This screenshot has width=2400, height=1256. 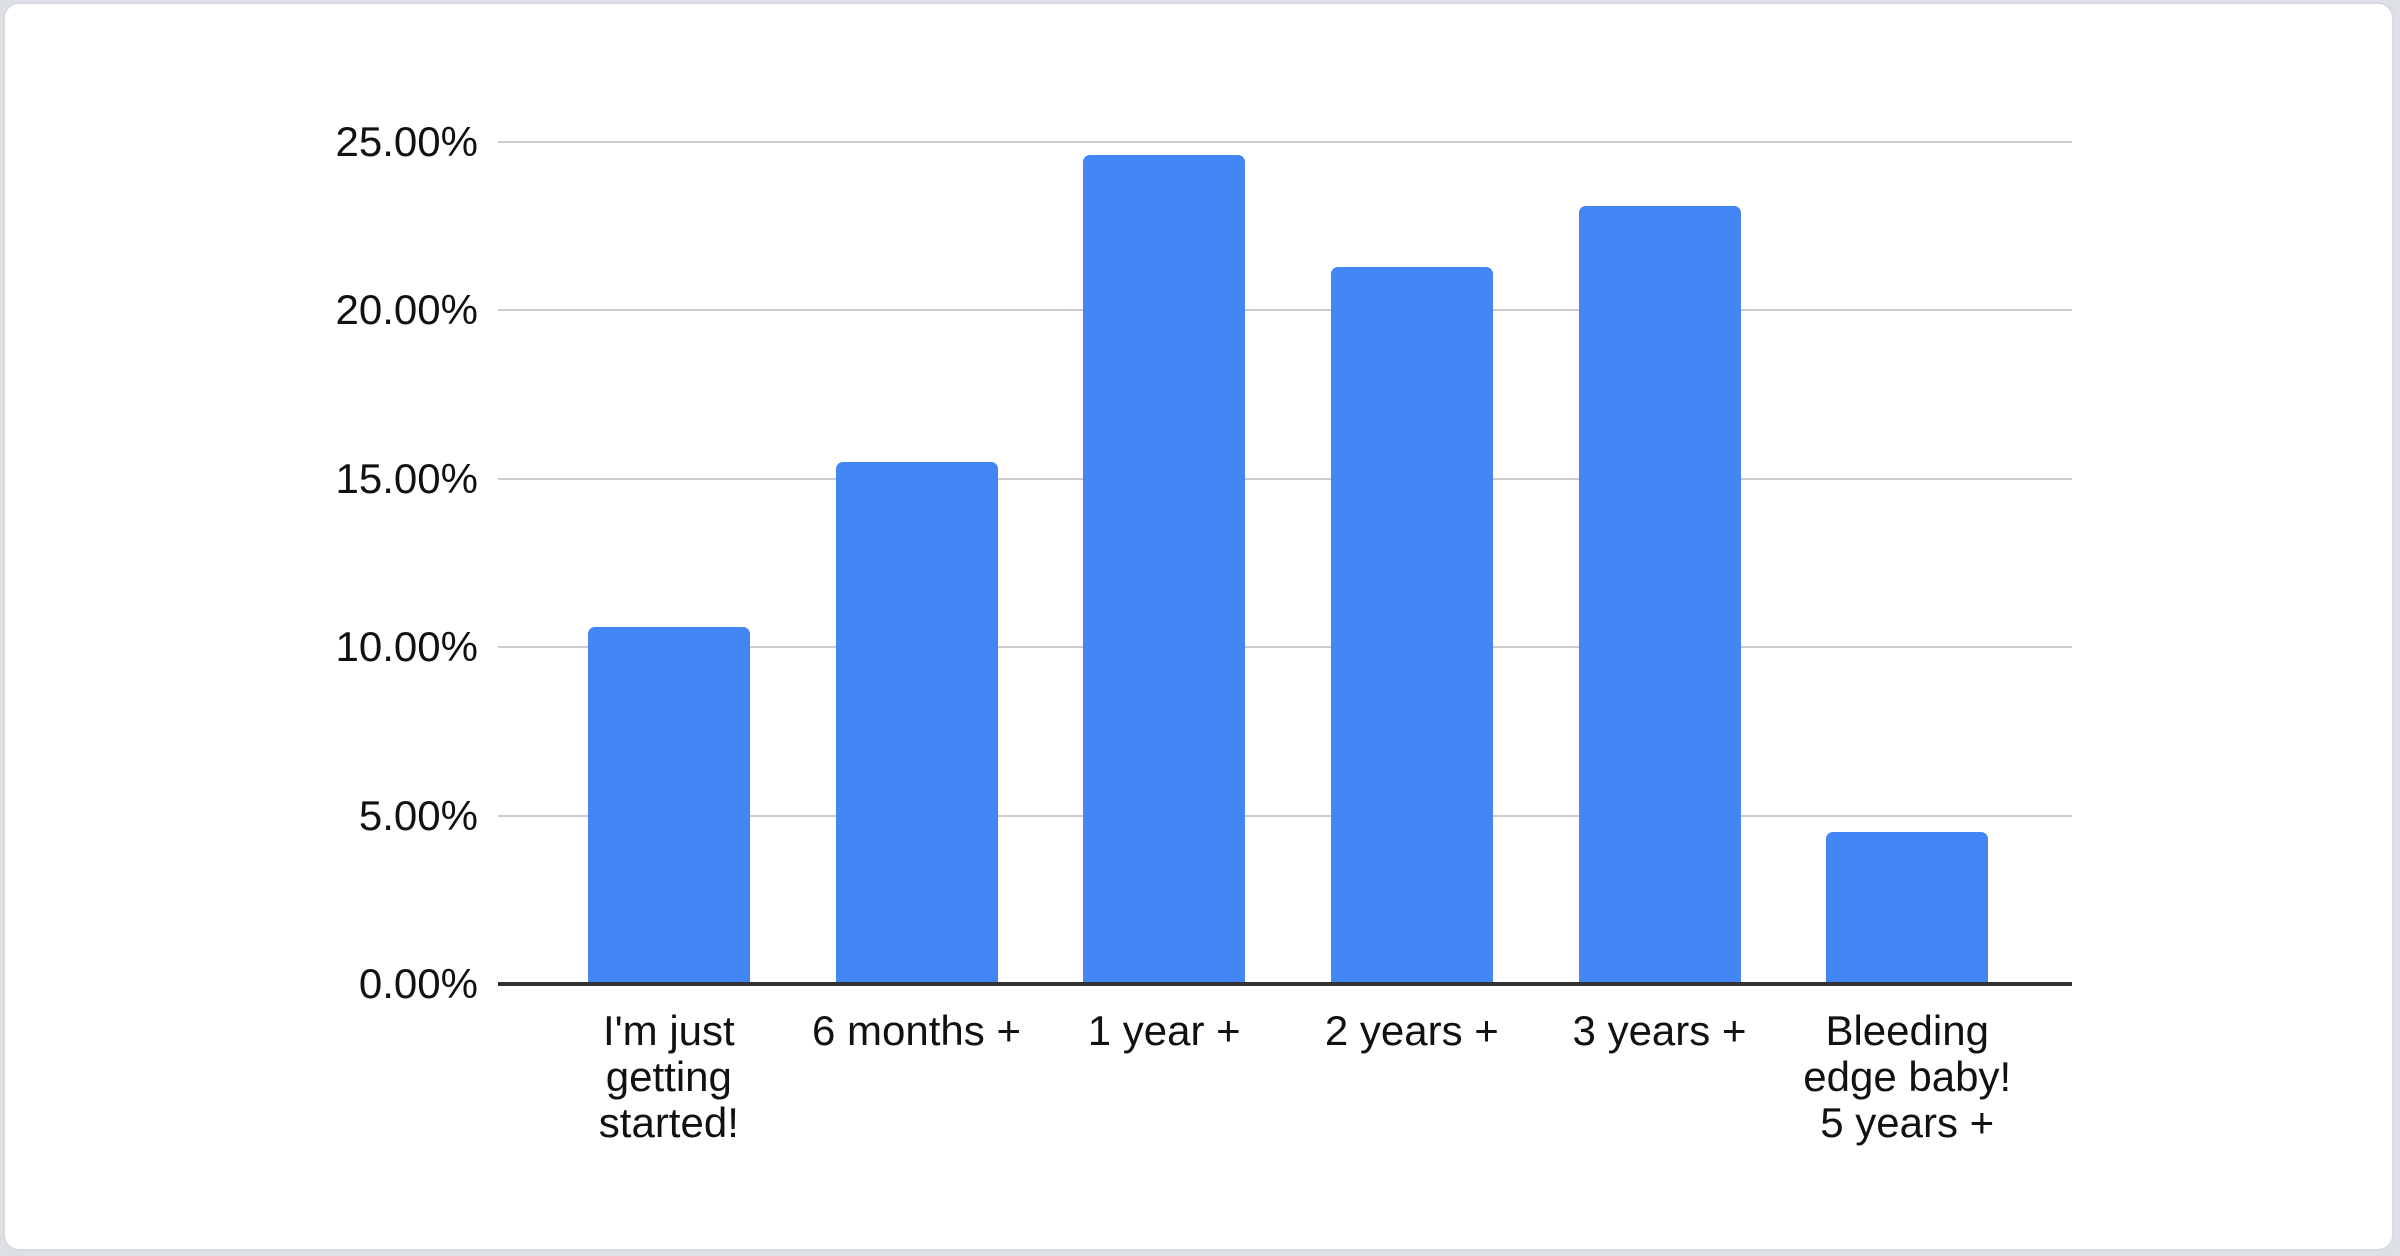 I want to click on x-axis-category-label-line: 3 years +, so click(x=1659, y=1030).